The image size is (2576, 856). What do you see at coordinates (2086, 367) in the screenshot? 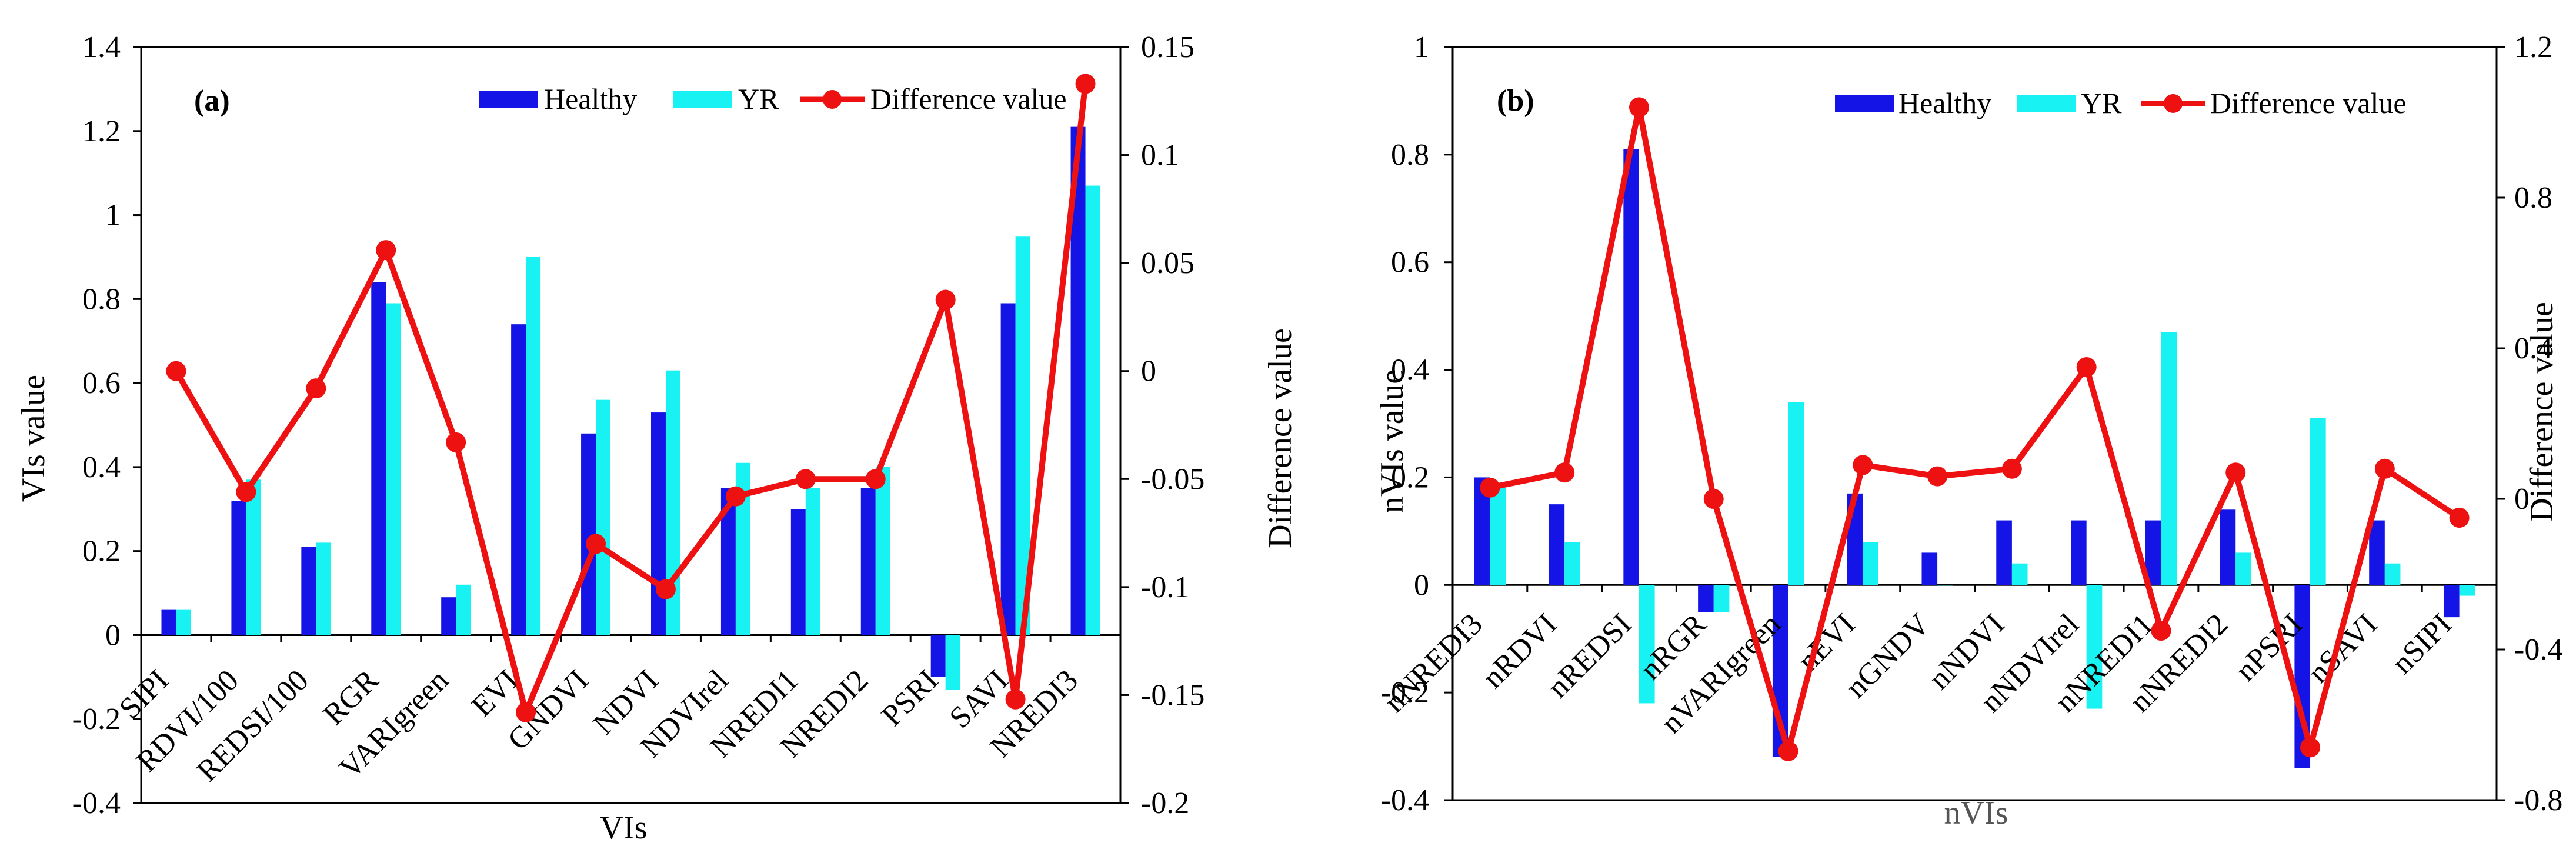
I see `difference-point-nNDVIrel` at bounding box center [2086, 367].